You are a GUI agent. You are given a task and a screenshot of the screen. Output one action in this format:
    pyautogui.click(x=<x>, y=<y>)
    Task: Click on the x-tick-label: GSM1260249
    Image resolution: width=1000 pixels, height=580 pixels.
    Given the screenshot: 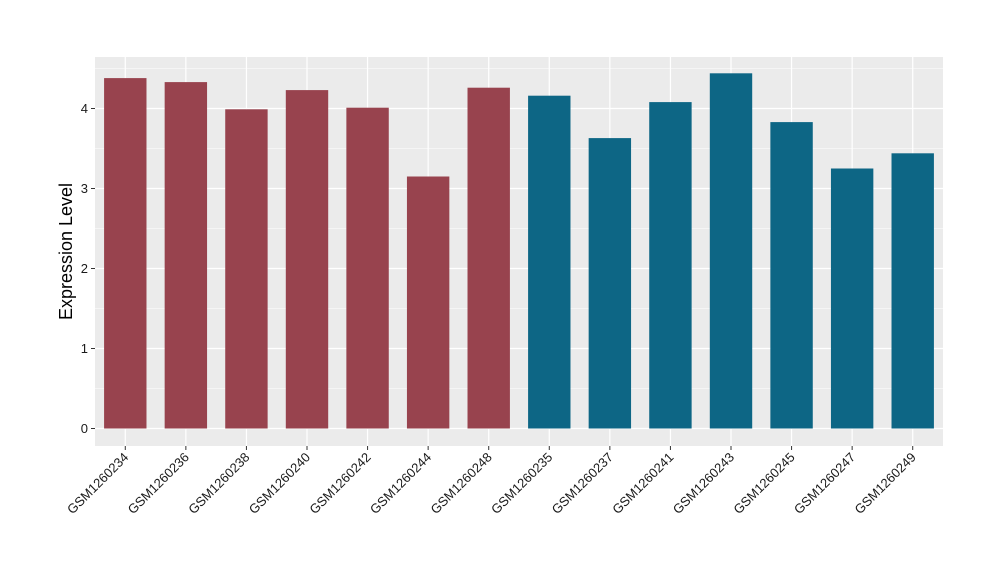 What is the action you would take?
    pyautogui.click(x=884, y=483)
    